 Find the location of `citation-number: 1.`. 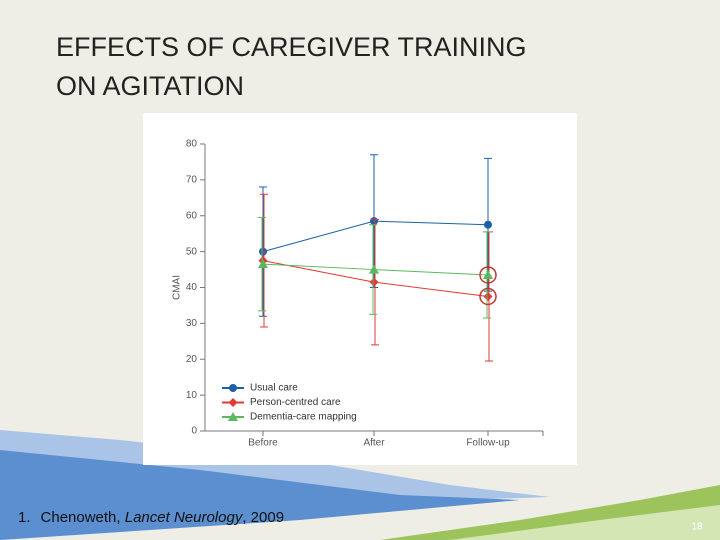

citation-number: 1. is located at coordinates (24, 517).